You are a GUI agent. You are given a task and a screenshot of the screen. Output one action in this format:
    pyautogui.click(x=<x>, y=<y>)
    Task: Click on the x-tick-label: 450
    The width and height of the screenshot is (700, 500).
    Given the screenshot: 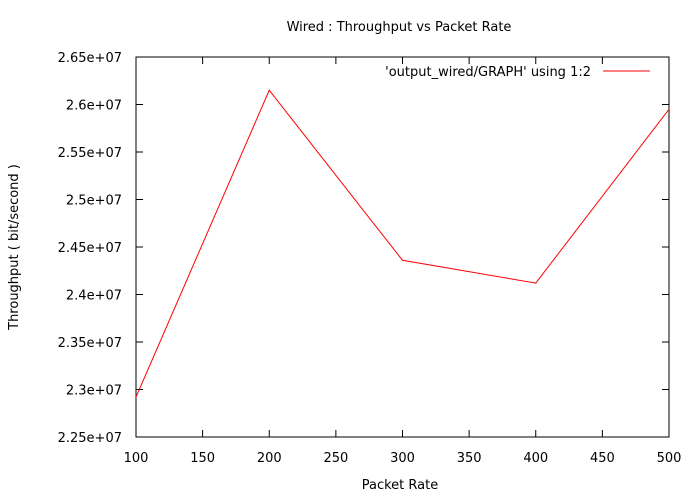 What is the action you would take?
    pyautogui.click(x=602, y=458)
    